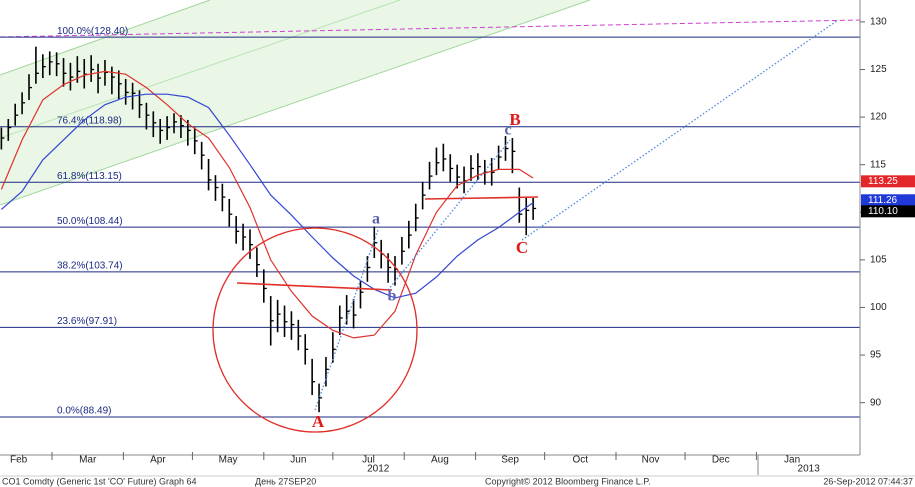 This screenshot has width=915, height=487. Describe the element at coordinates (809, 469) in the screenshot. I see `year-label: 2013` at that location.